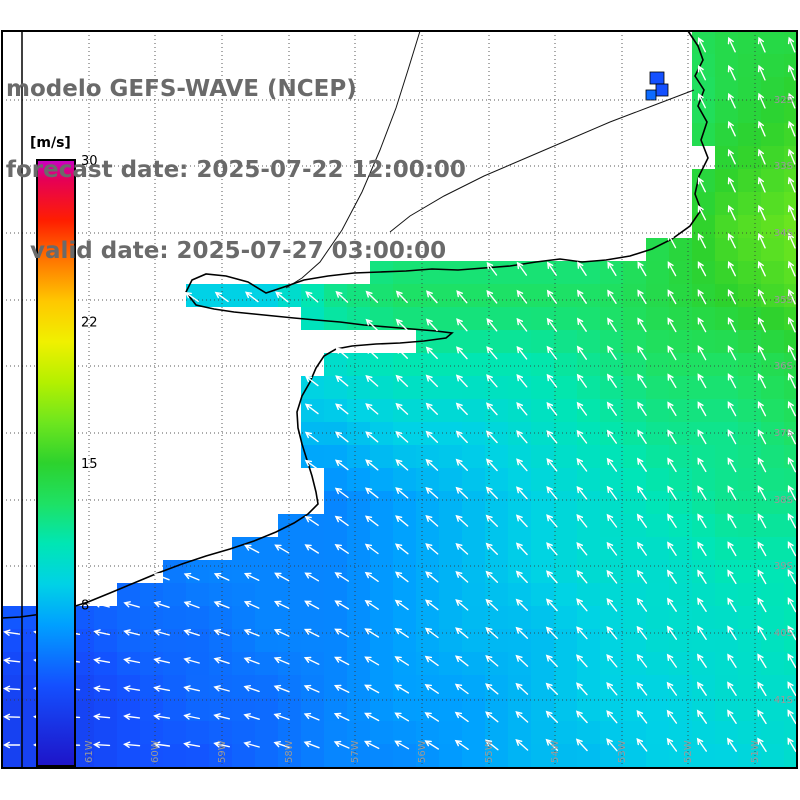 The image size is (800, 800). What do you see at coordinates (783, 300) in the screenshot?
I see `lat-label: 35S` at bounding box center [783, 300].